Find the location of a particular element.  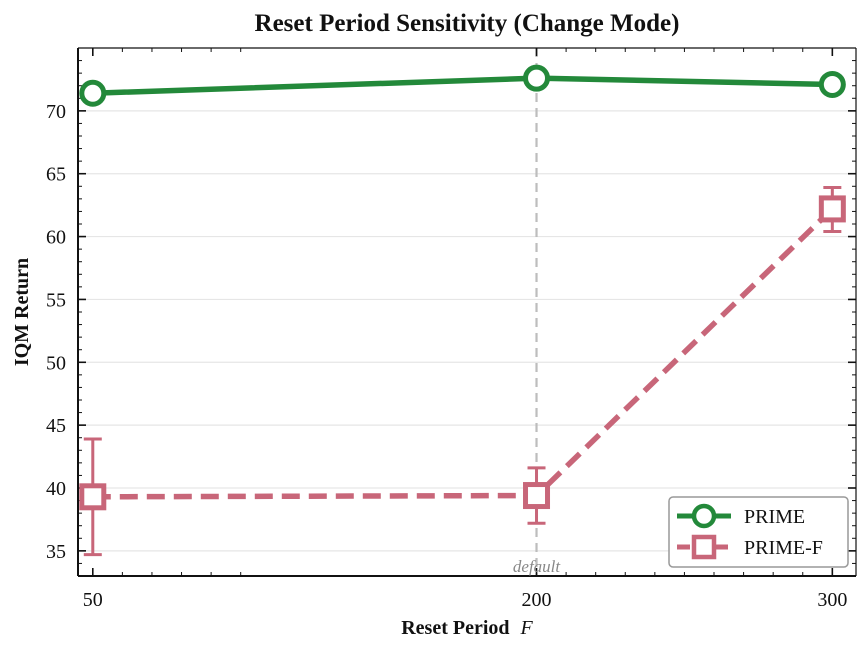

y-tick-label: 35 is located at coordinates (56, 552).